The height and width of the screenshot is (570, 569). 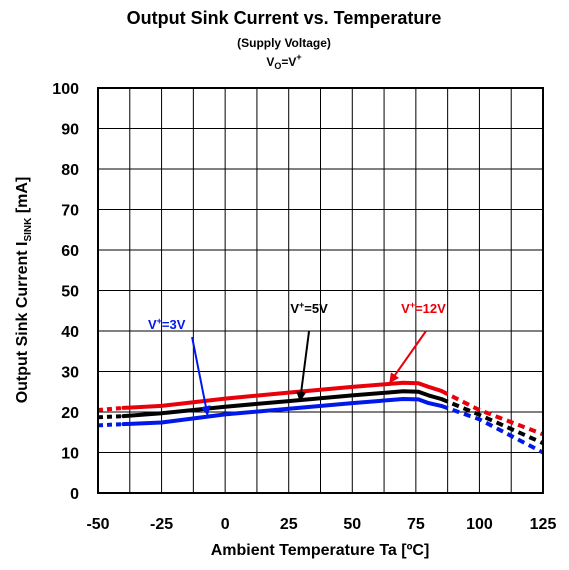 I want to click on y-tick-label: 0, so click(x=74, y=494).